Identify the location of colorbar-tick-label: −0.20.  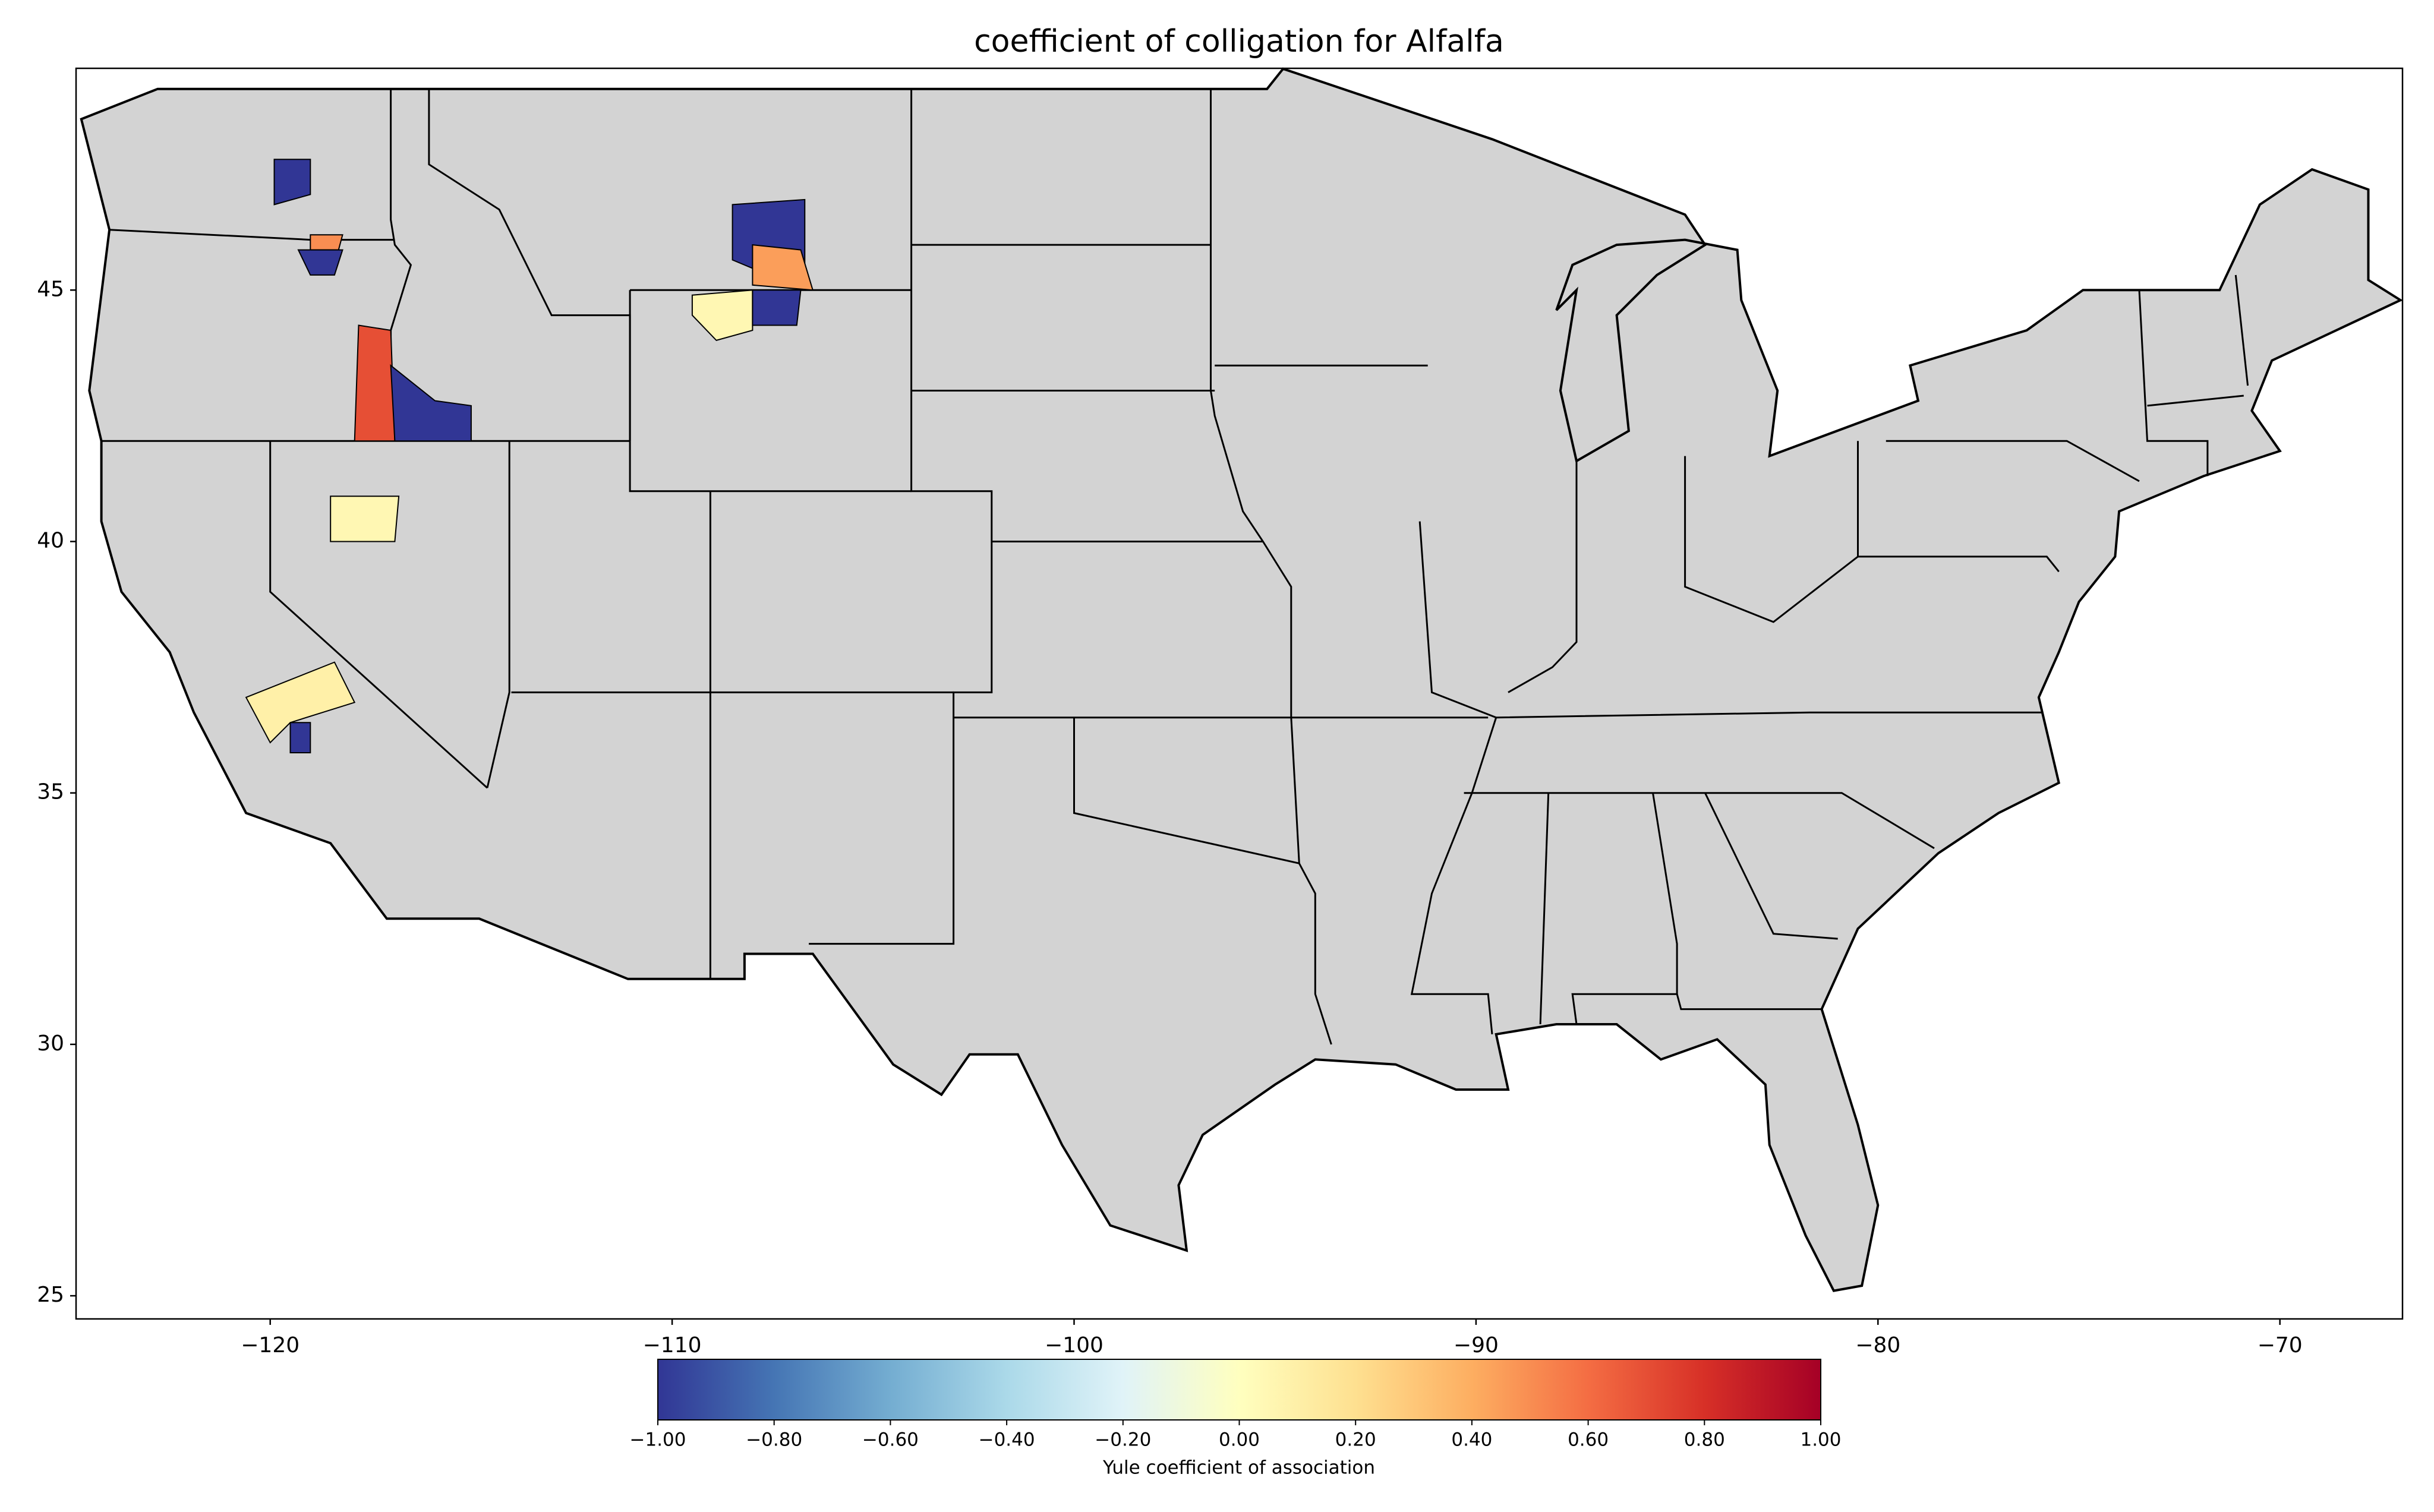
(1123, 1440).